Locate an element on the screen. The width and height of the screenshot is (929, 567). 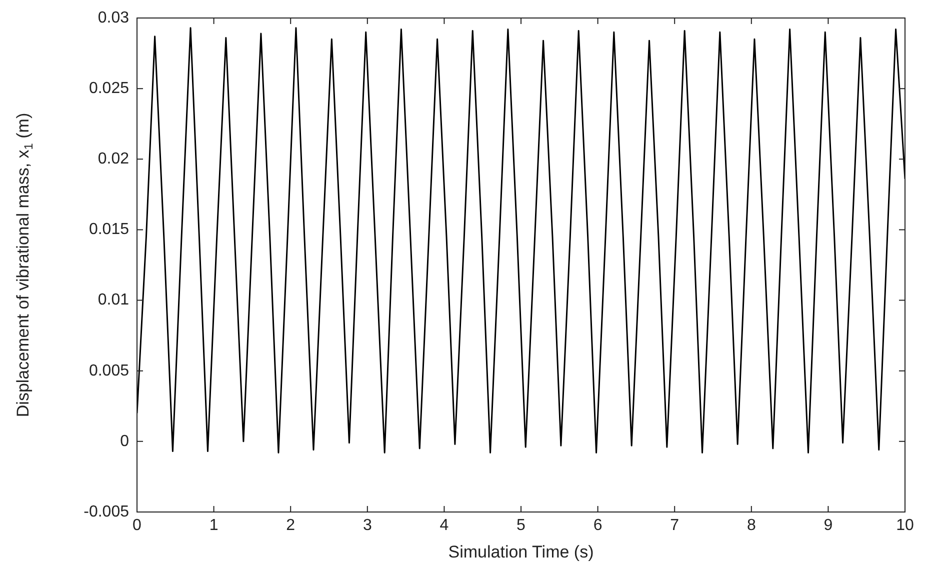
x-tick-label: 1 is located at coordinates (213, 525).